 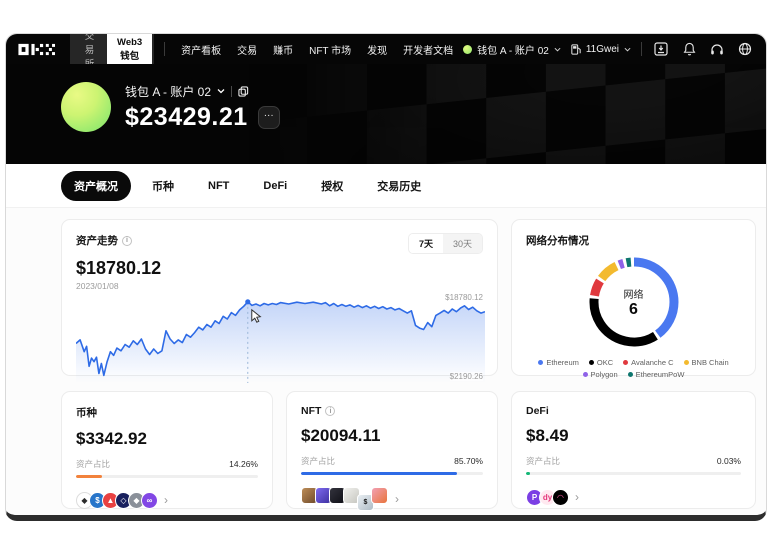 I want to click on range-switch: 7天 30天, so click(x=445, y=243).